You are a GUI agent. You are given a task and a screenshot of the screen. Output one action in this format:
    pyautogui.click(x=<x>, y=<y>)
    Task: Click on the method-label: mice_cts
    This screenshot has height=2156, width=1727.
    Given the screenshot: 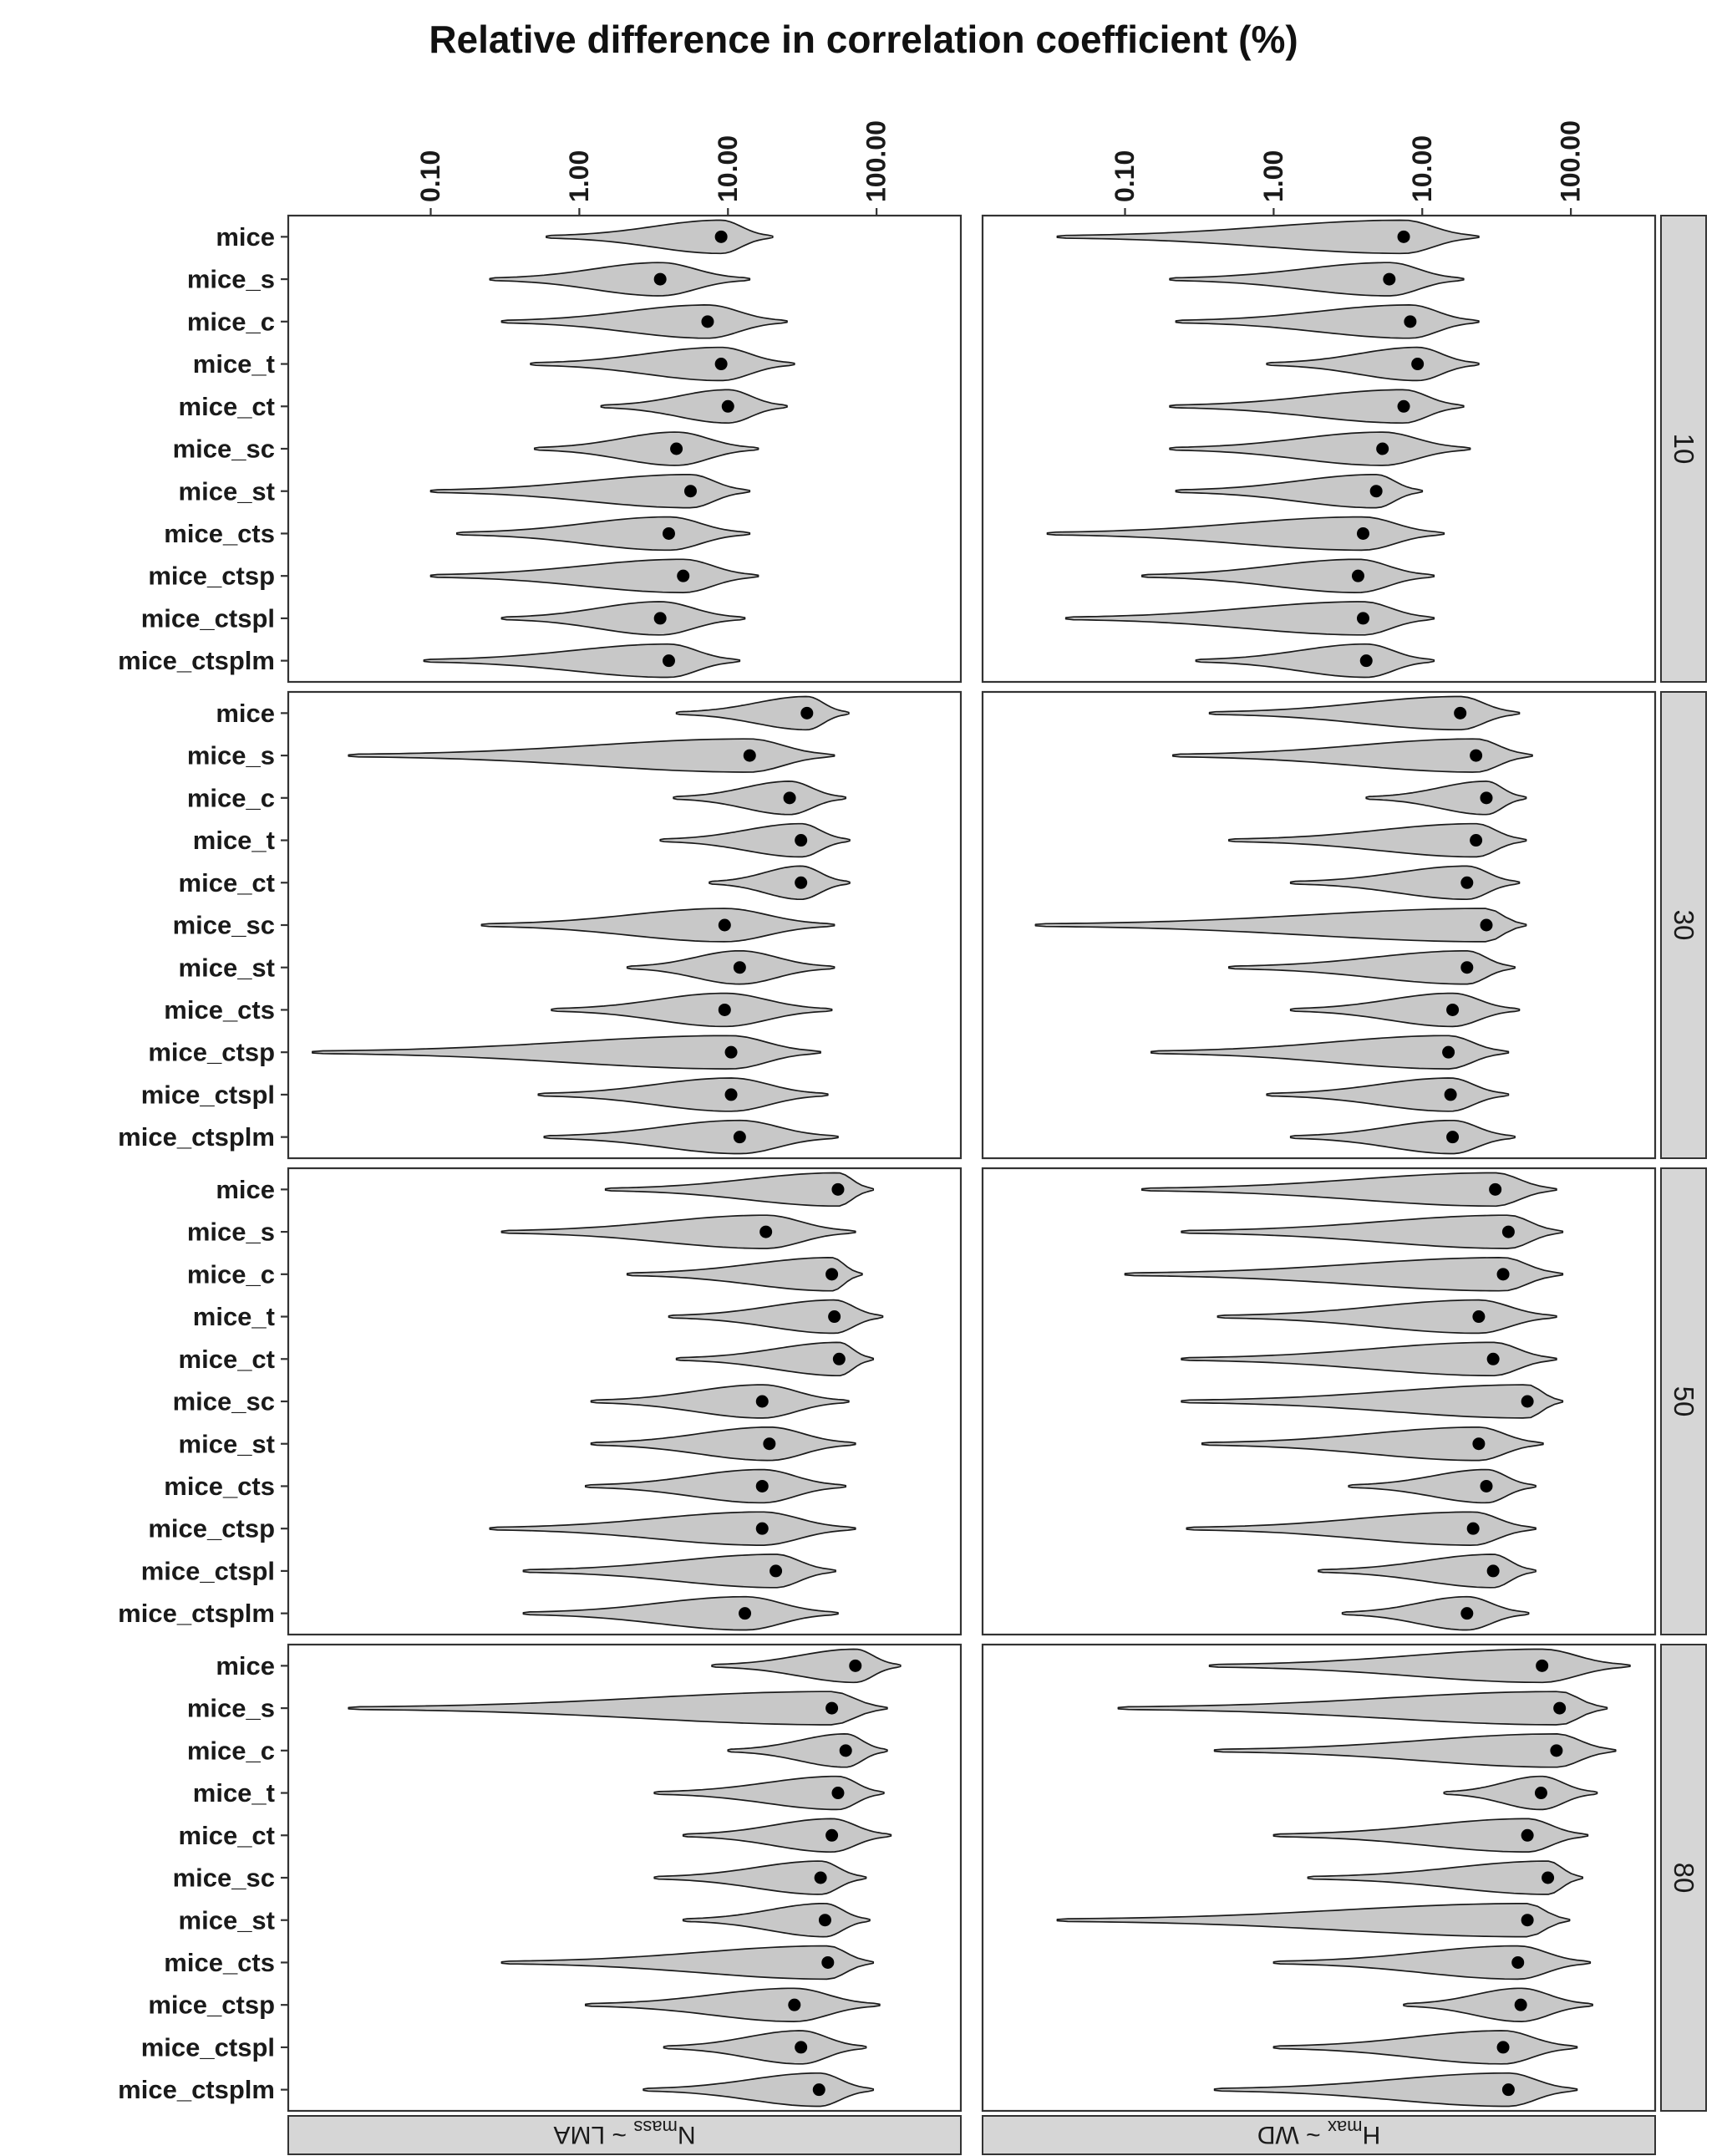 What is the action you would take?
    pyautogui.click(x=219, y=1486)
    